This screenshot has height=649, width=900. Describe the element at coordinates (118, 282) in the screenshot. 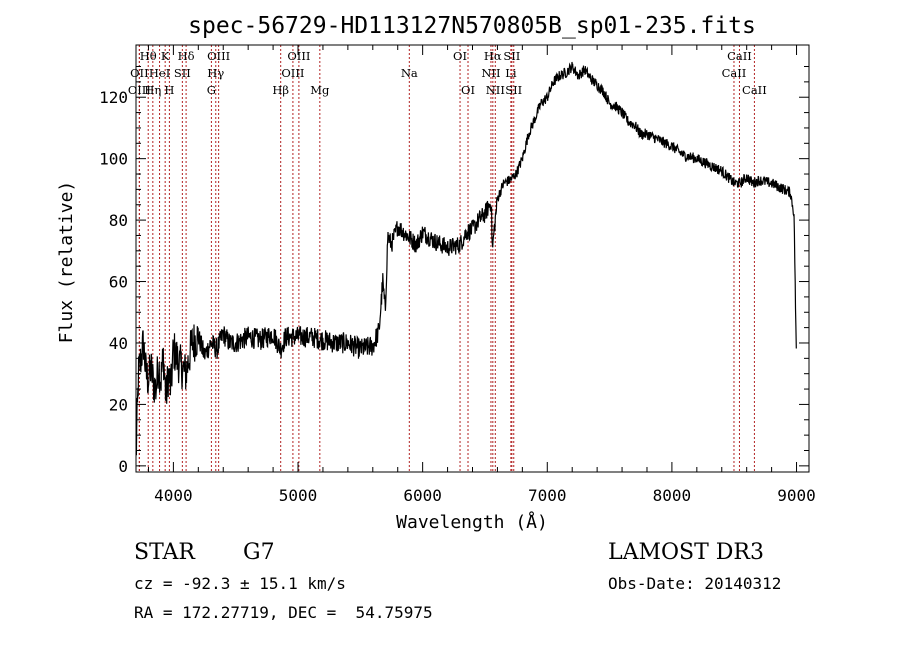

I see `y-tick-label: 60` at that location.